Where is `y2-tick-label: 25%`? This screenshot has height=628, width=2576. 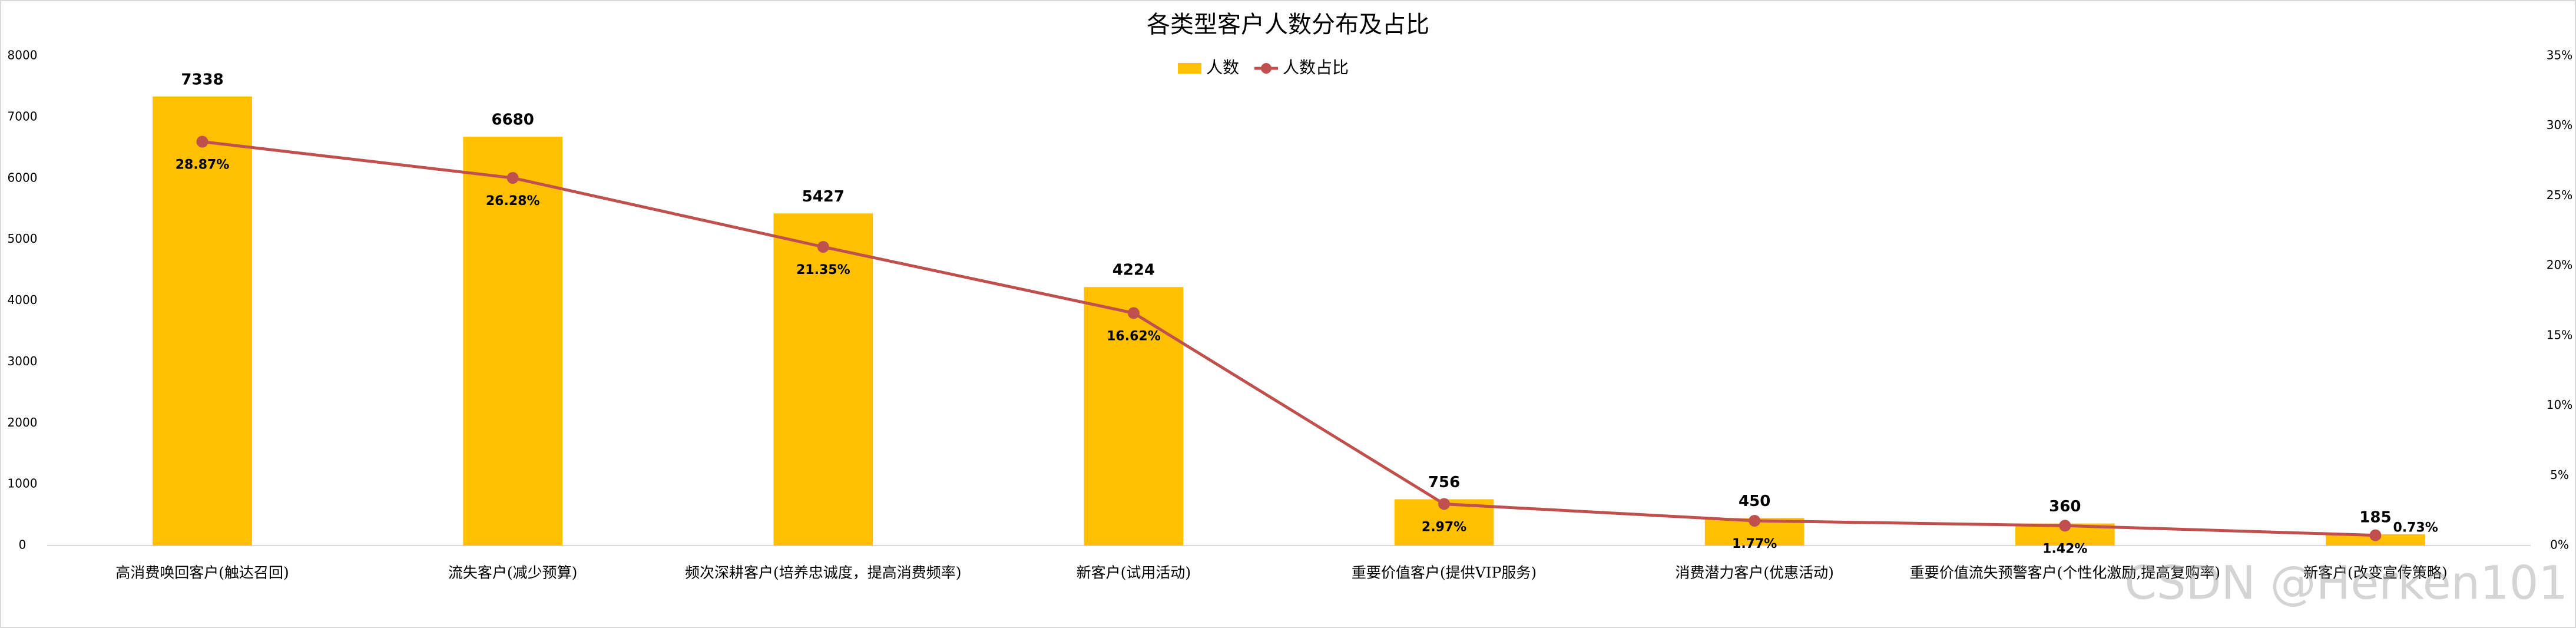
y2-tick-label: 25% is located at coordinates (2559, 195).